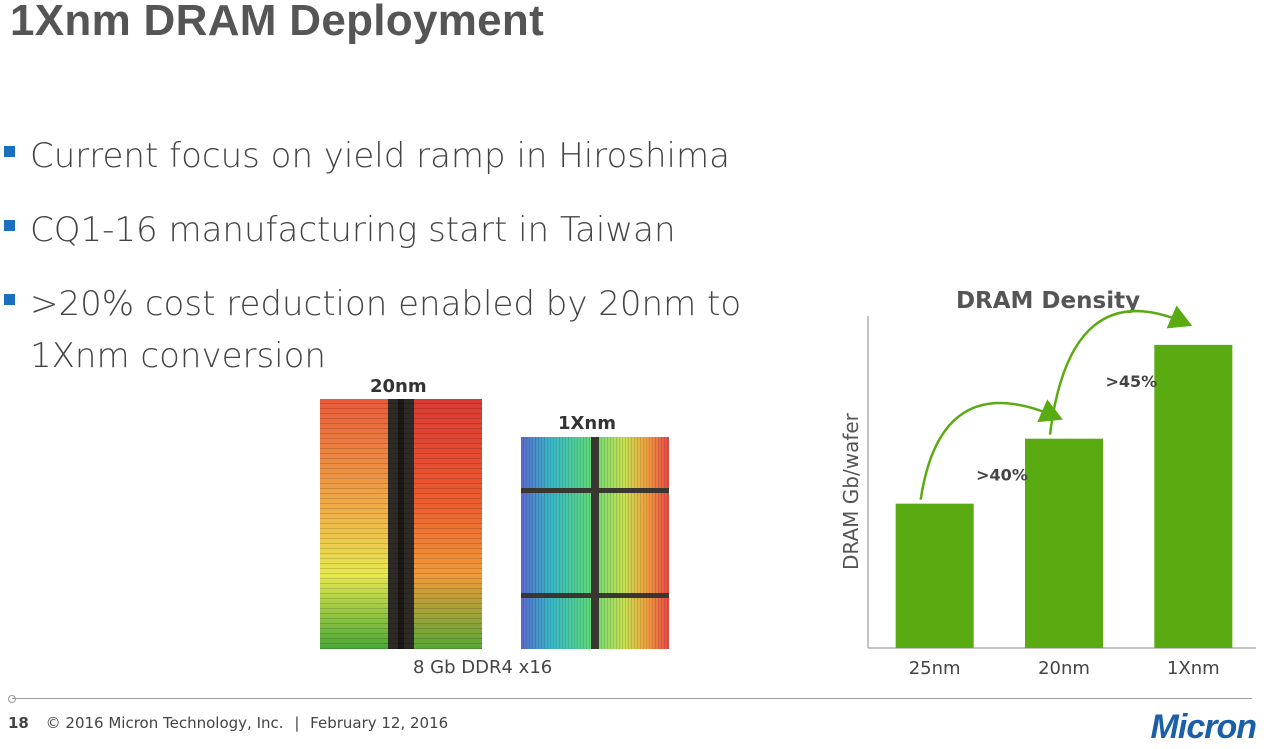 The image size is (1264, 749). What do you see at coordinates (934, 575) in the screenshot?
I see `bar-25nm` at bounding box center [934, 575].